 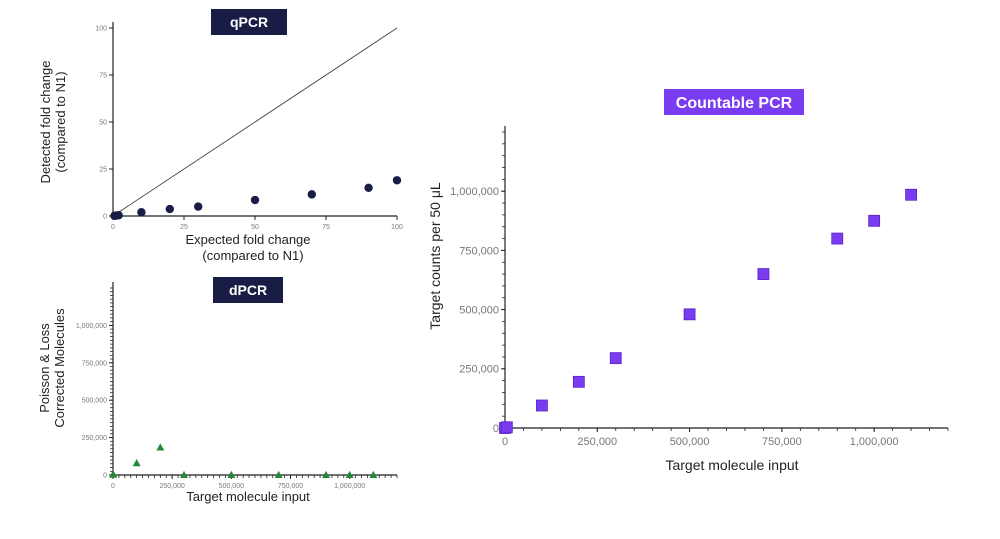 What do you see at coordinates (435, 256) in the screenshot?
I see `countable-ylabel: Target counts per 50 μL` at bounding box center [435, 256].